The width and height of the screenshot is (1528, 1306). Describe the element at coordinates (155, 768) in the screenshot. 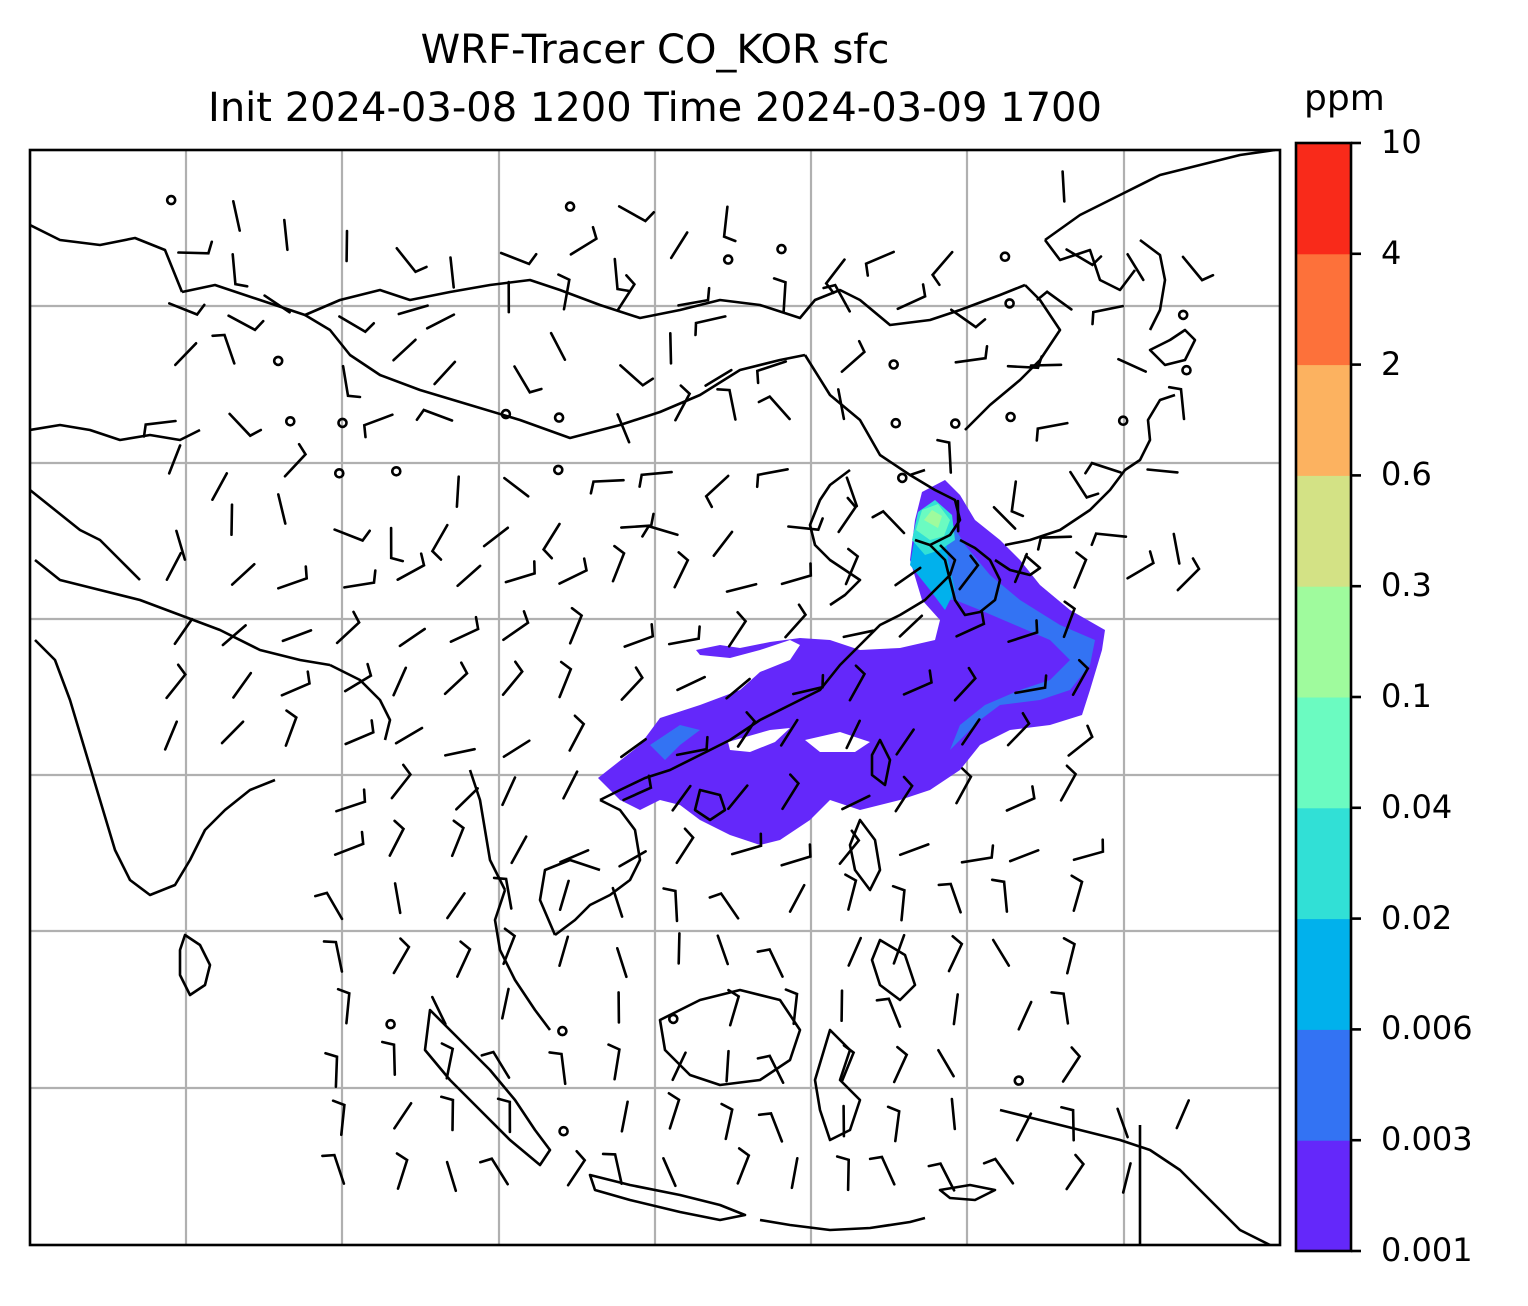

I see `india-coast-west` at that location.